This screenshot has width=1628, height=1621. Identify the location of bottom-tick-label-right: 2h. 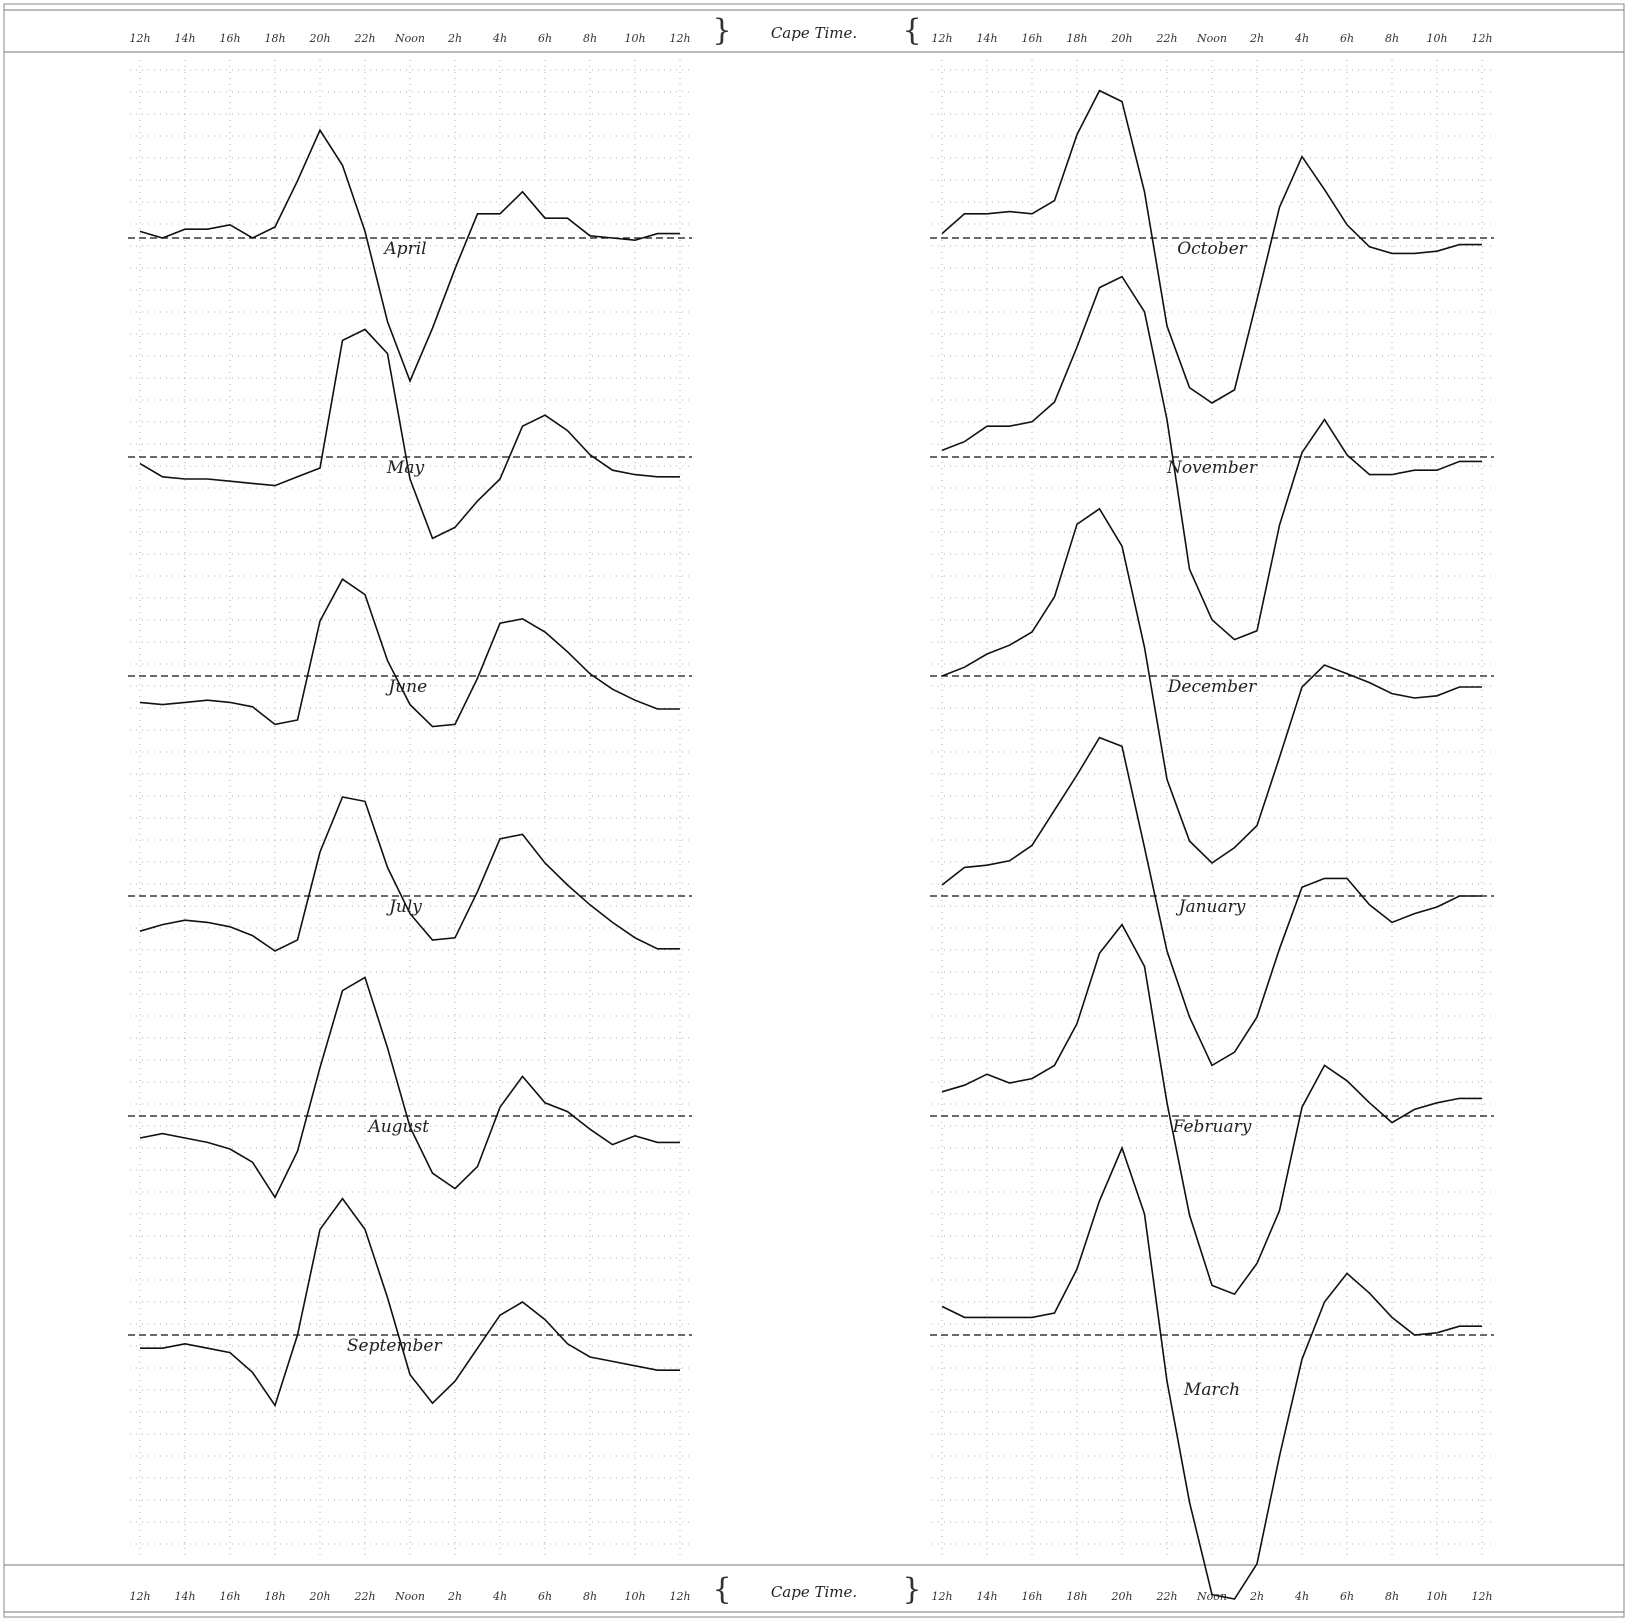
(1256, 1596).